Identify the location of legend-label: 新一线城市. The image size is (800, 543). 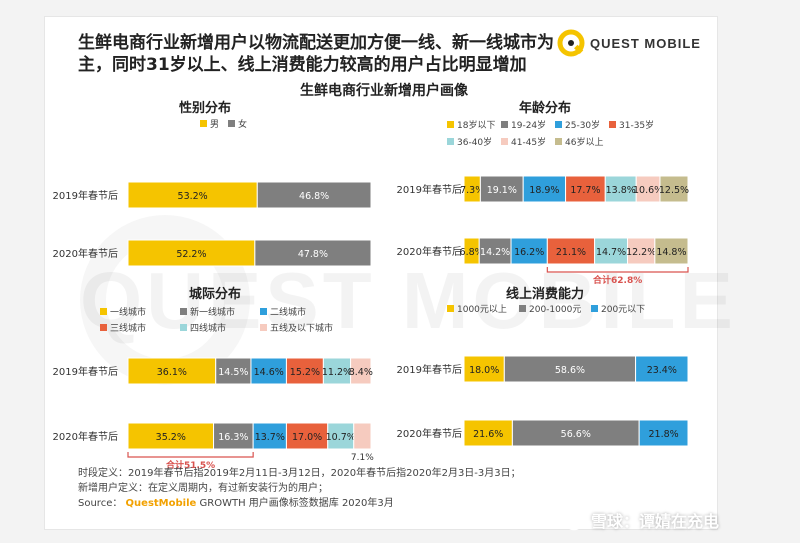
(212, 312).